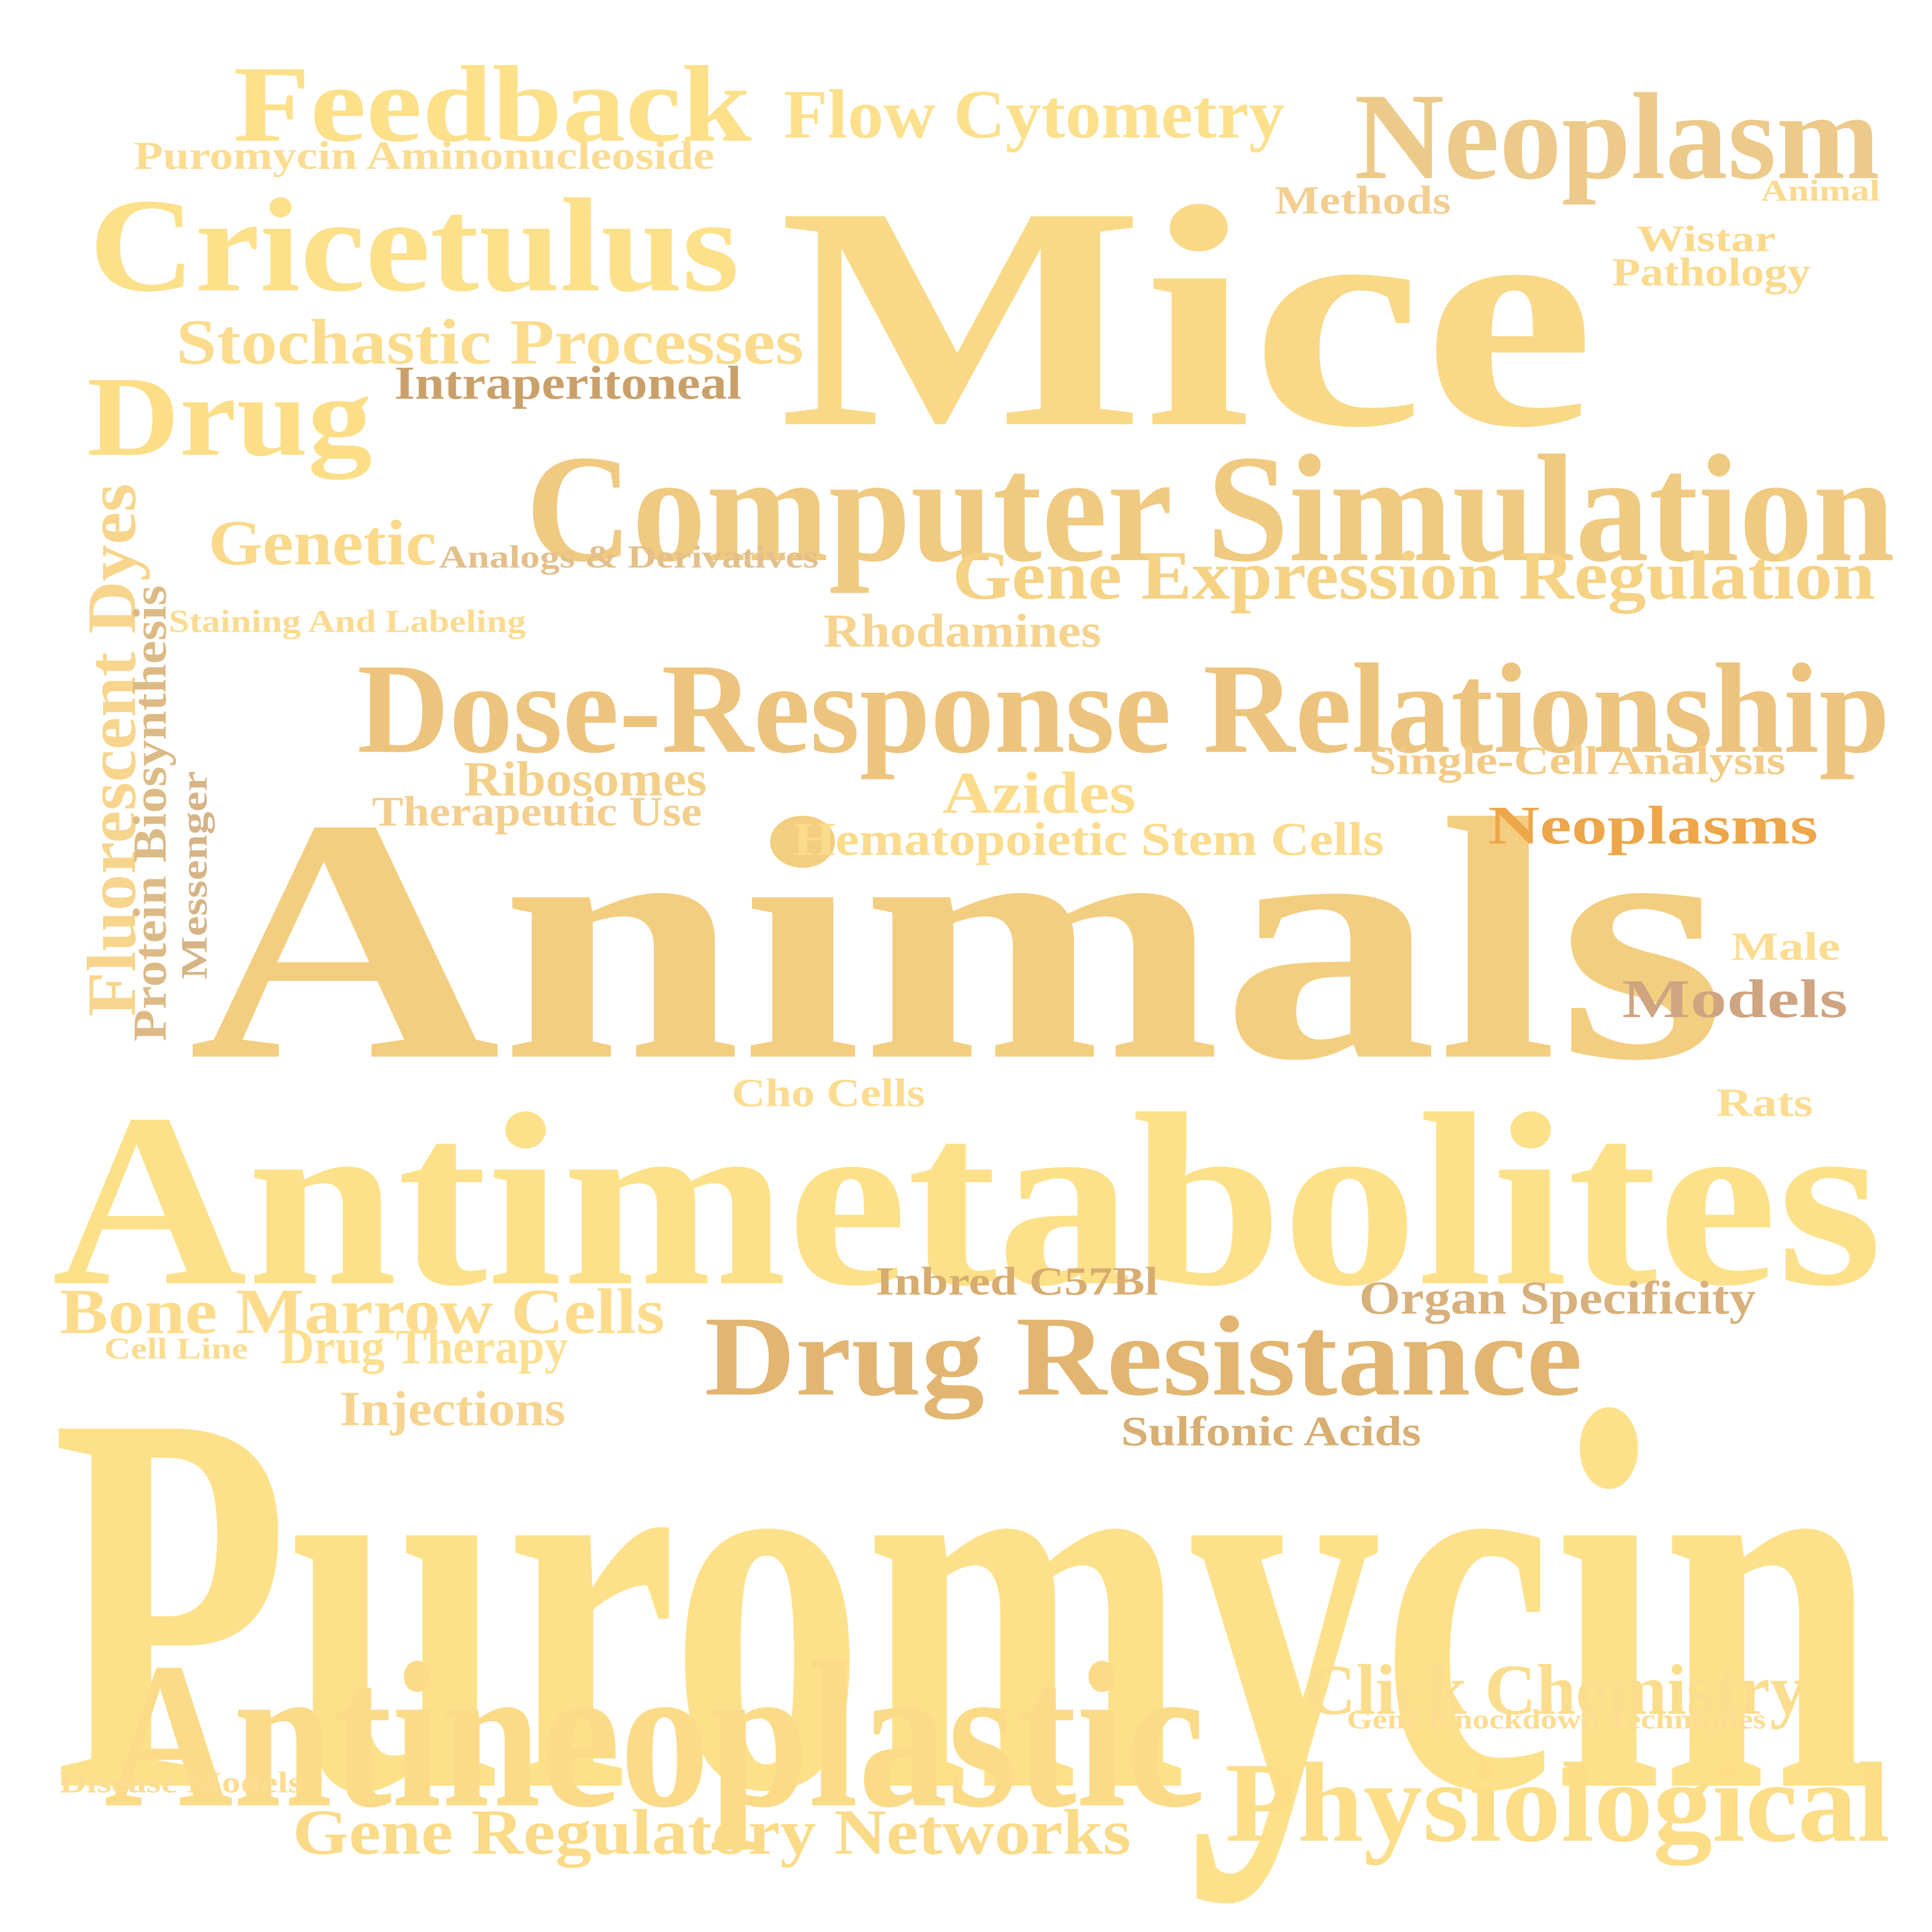 This screenshot has width=1932, height=1932. Describe the element at coordinates (1363, 201) in the screenshot. I see `word-methods: Methods` at that location.